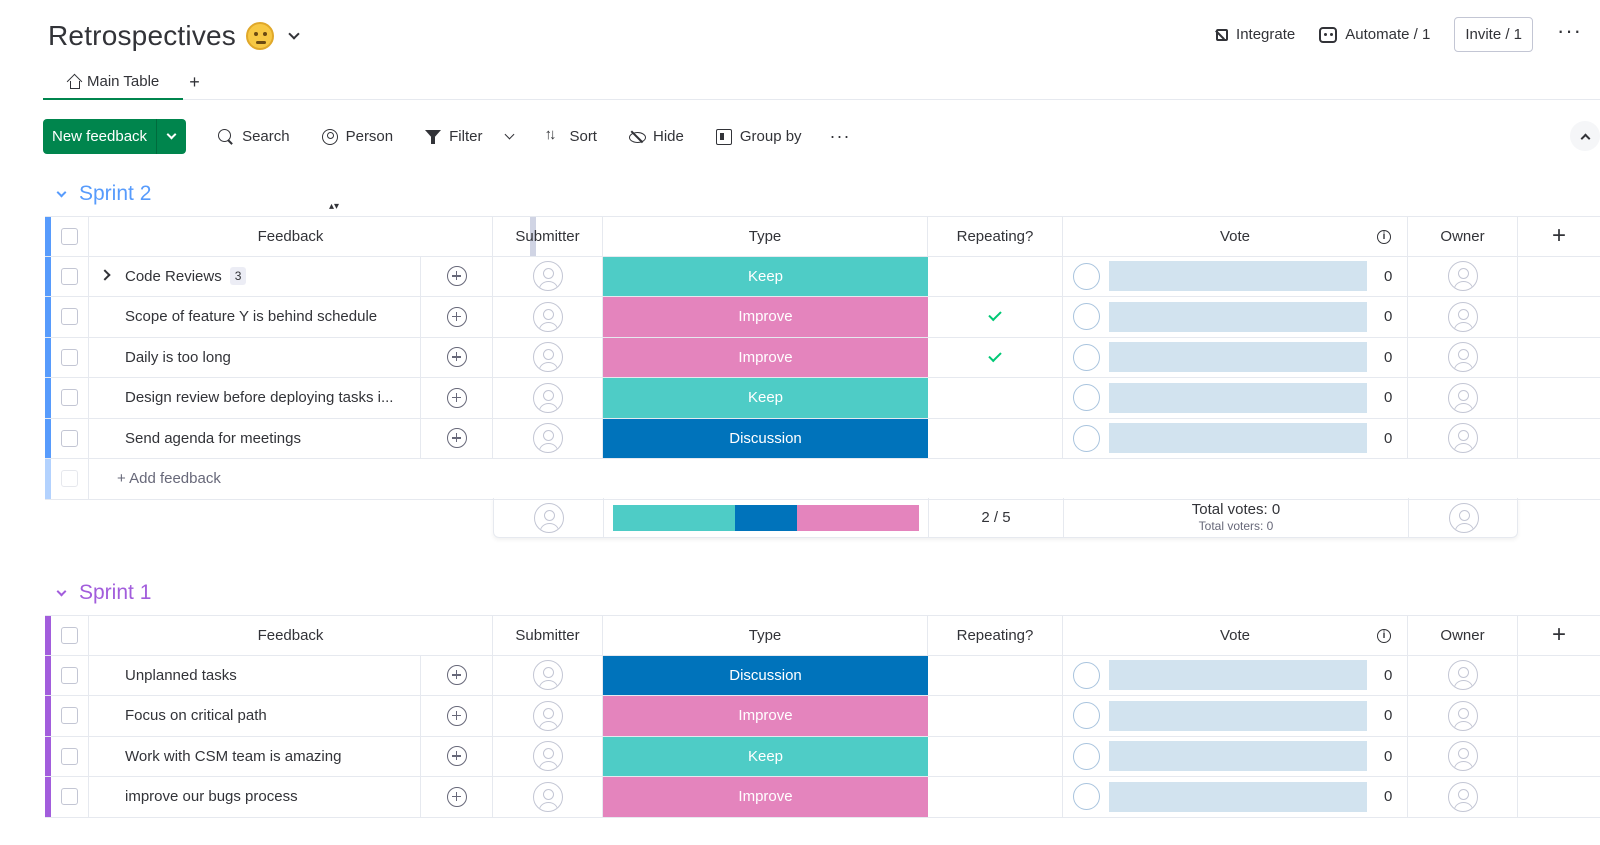  What do you see at coordinates (115, 592) in the screenshot?
I see `group-title: Sprint 1` at bounding box center [115, 592].